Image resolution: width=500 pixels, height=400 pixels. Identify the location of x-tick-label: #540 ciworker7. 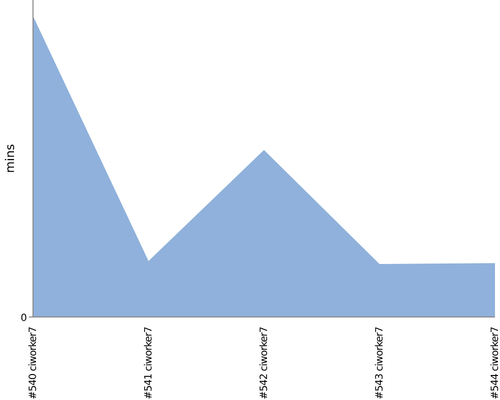
(33, 363).